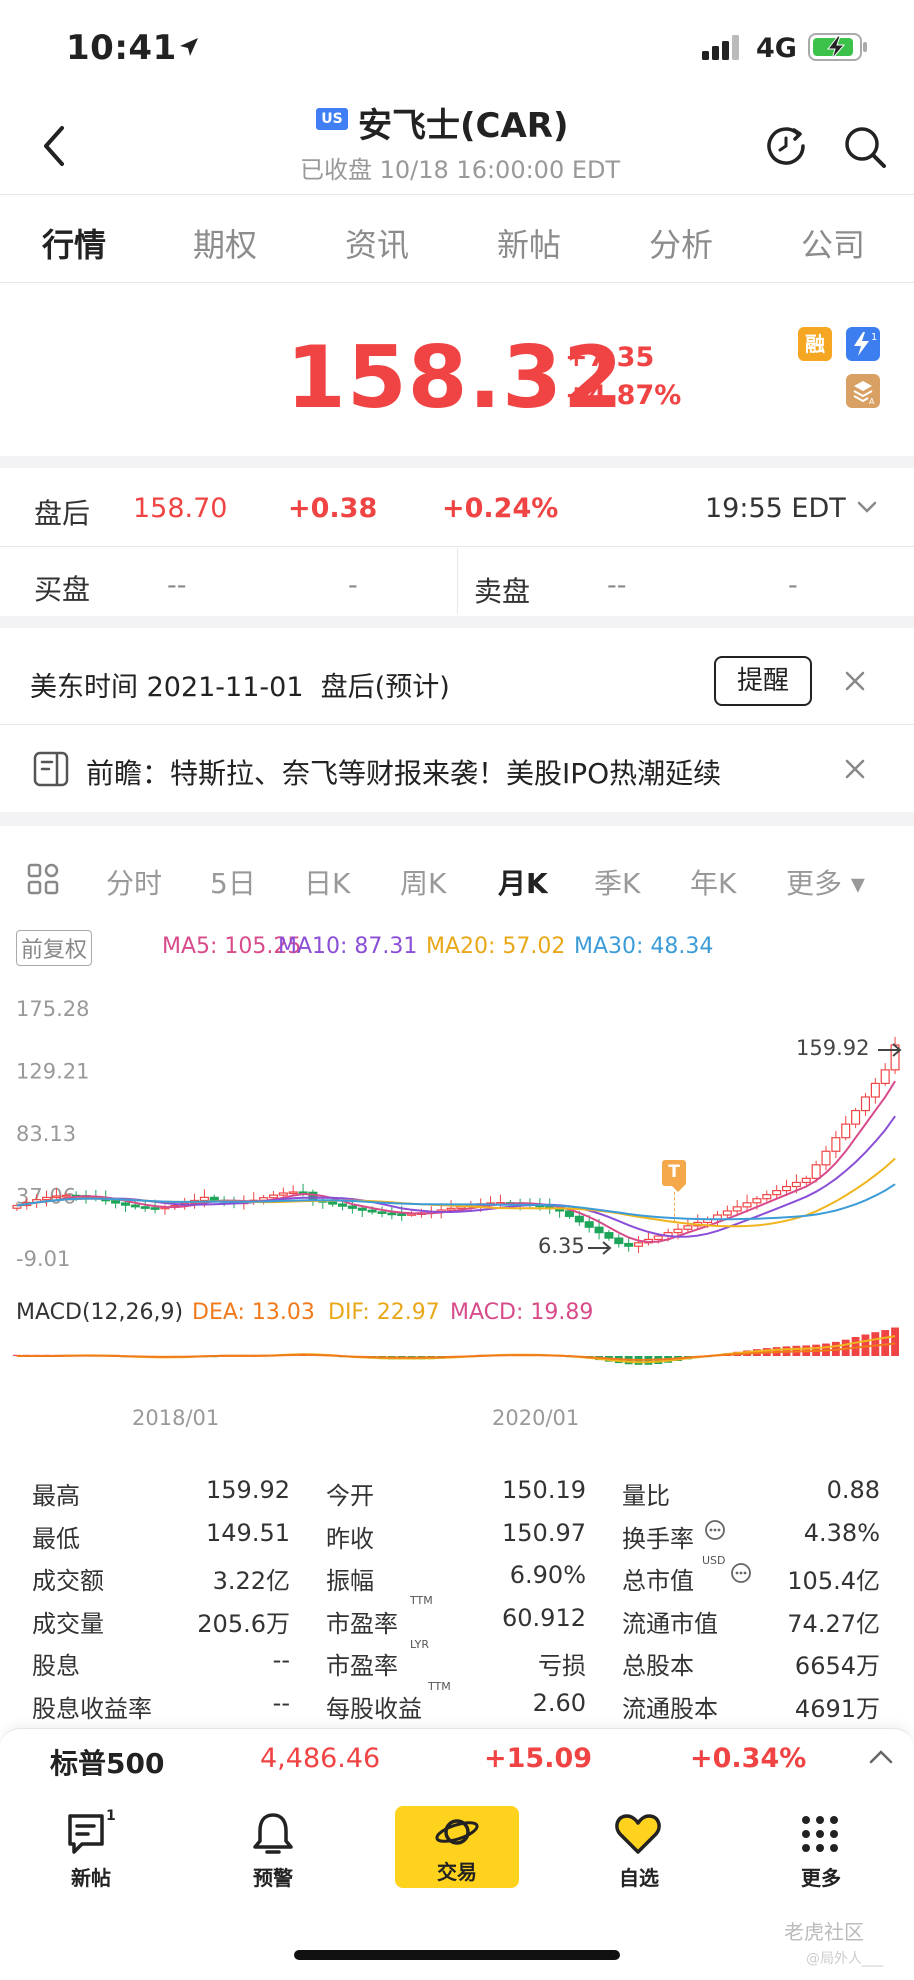 The height and width of the screenshot is (1980, 914). I want to click on stat-value: 150.19, so click(544, 1490).